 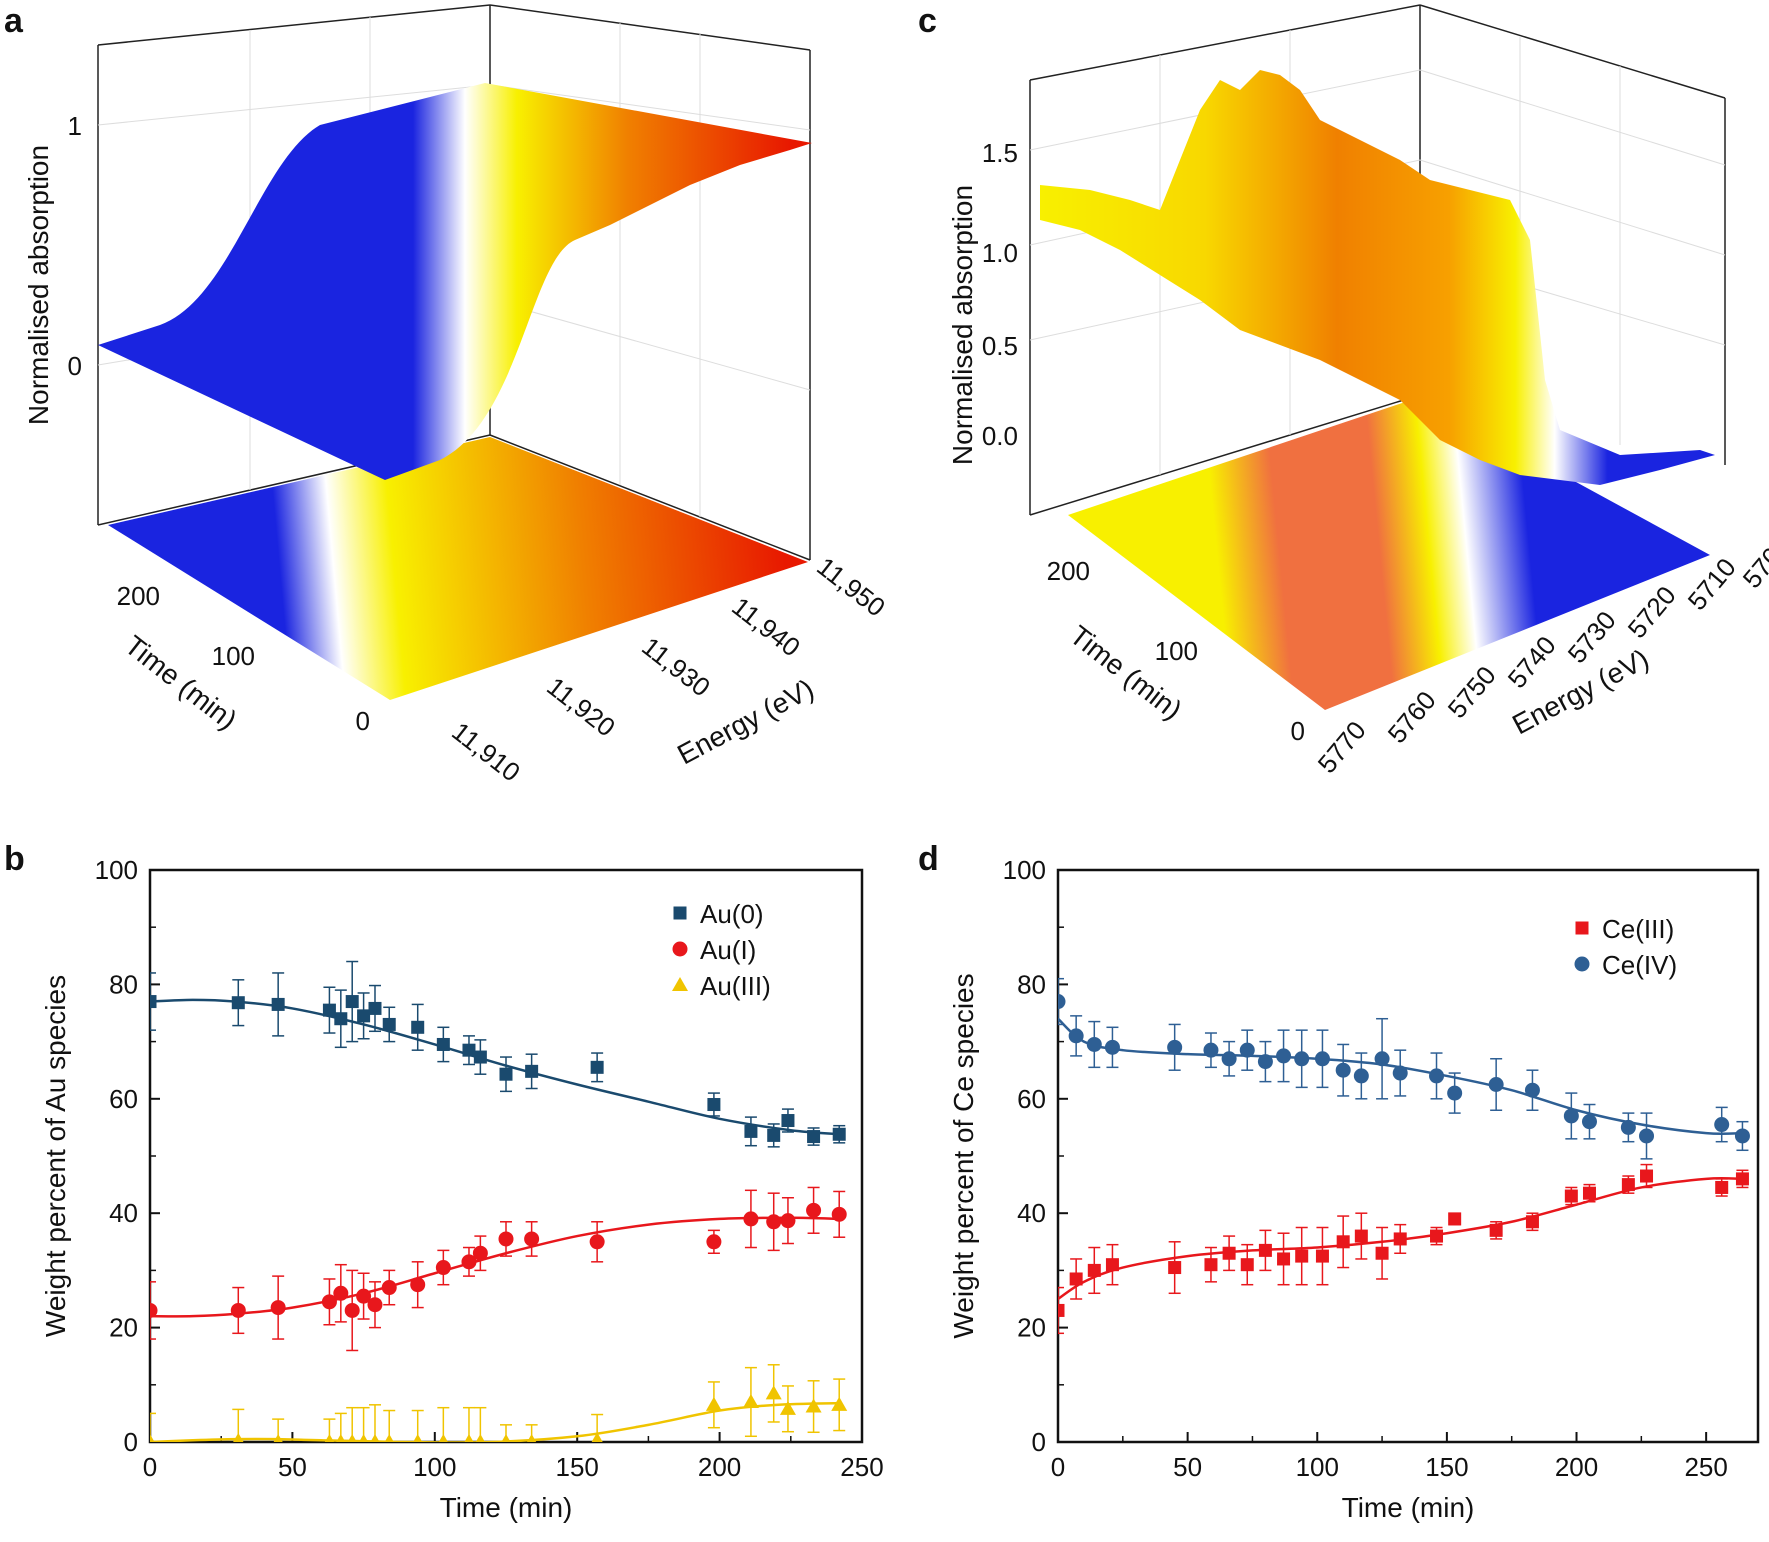 What do you see at coordinates (506, 1507) in the screenshot?
I see `panel-b-x-axis-label: Time (min)` at bounding box center [506, 1507].